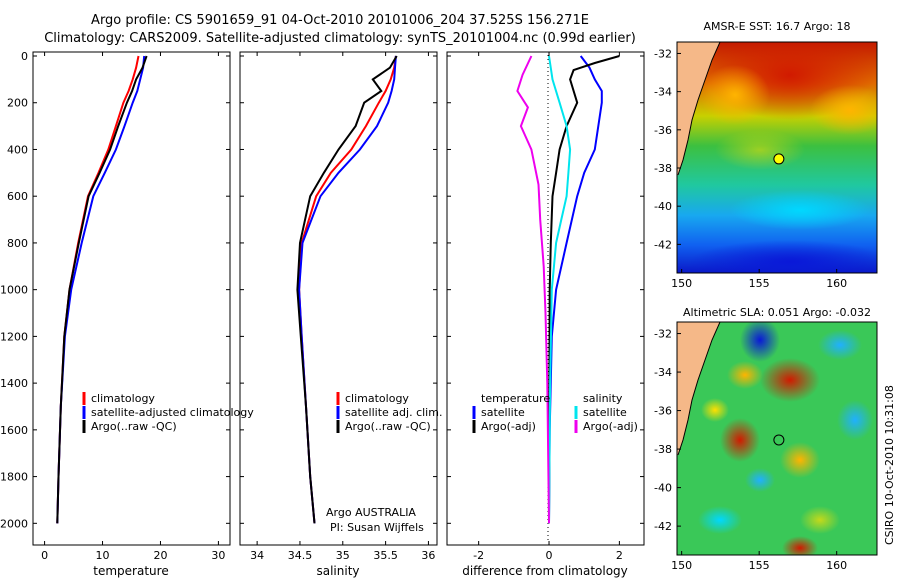 This screenshot has width=900, height=580. What do you see at coordinates (343, 555) in the screenshot?
I see `x-tick-label: 35` at bounding box center [343, 555].